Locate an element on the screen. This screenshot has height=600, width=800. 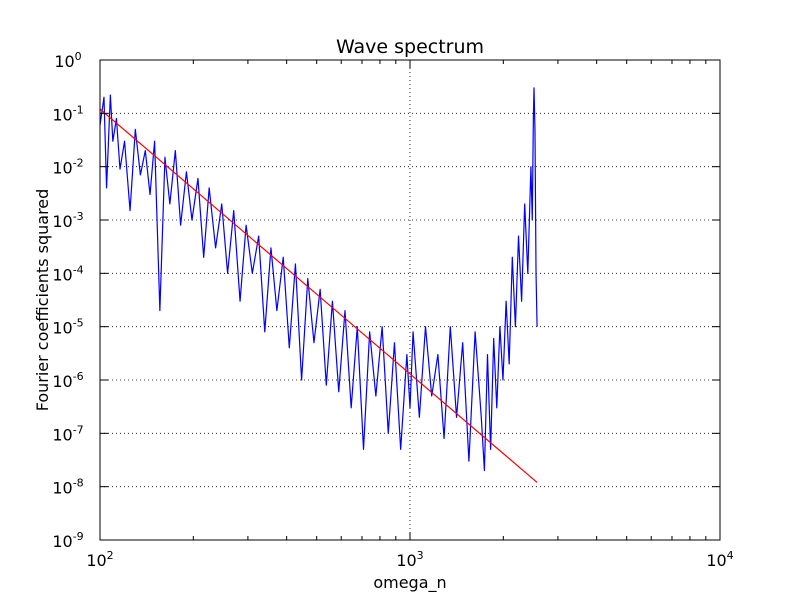
x-tick-exponent: 2 is located at coordinates (110, 555).